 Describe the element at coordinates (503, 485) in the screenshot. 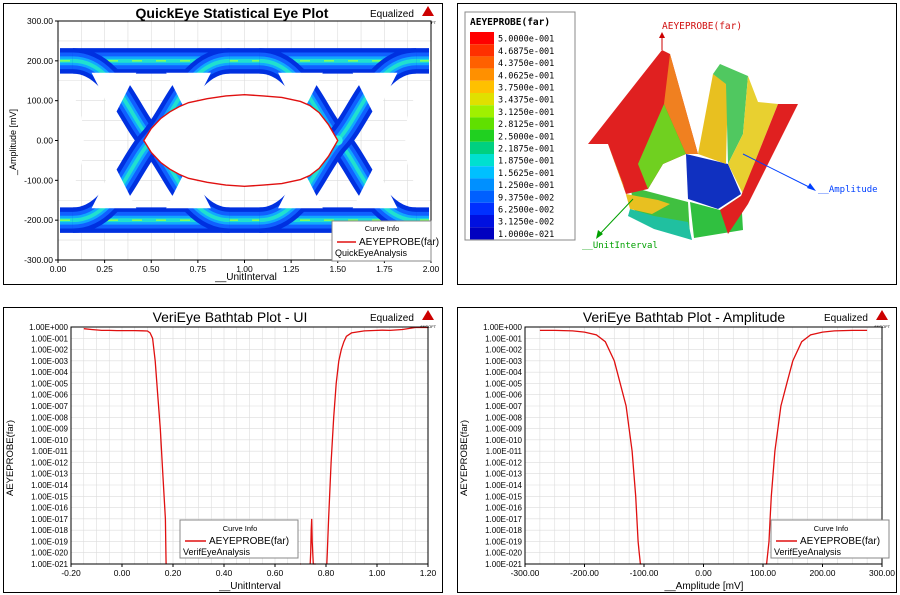

I see `y-tick-label: 1.00E-014` at that location.